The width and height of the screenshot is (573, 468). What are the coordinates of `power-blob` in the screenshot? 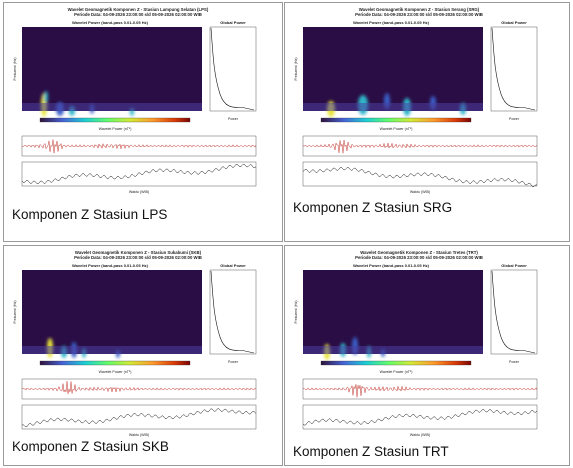 It's located at (46, 97).